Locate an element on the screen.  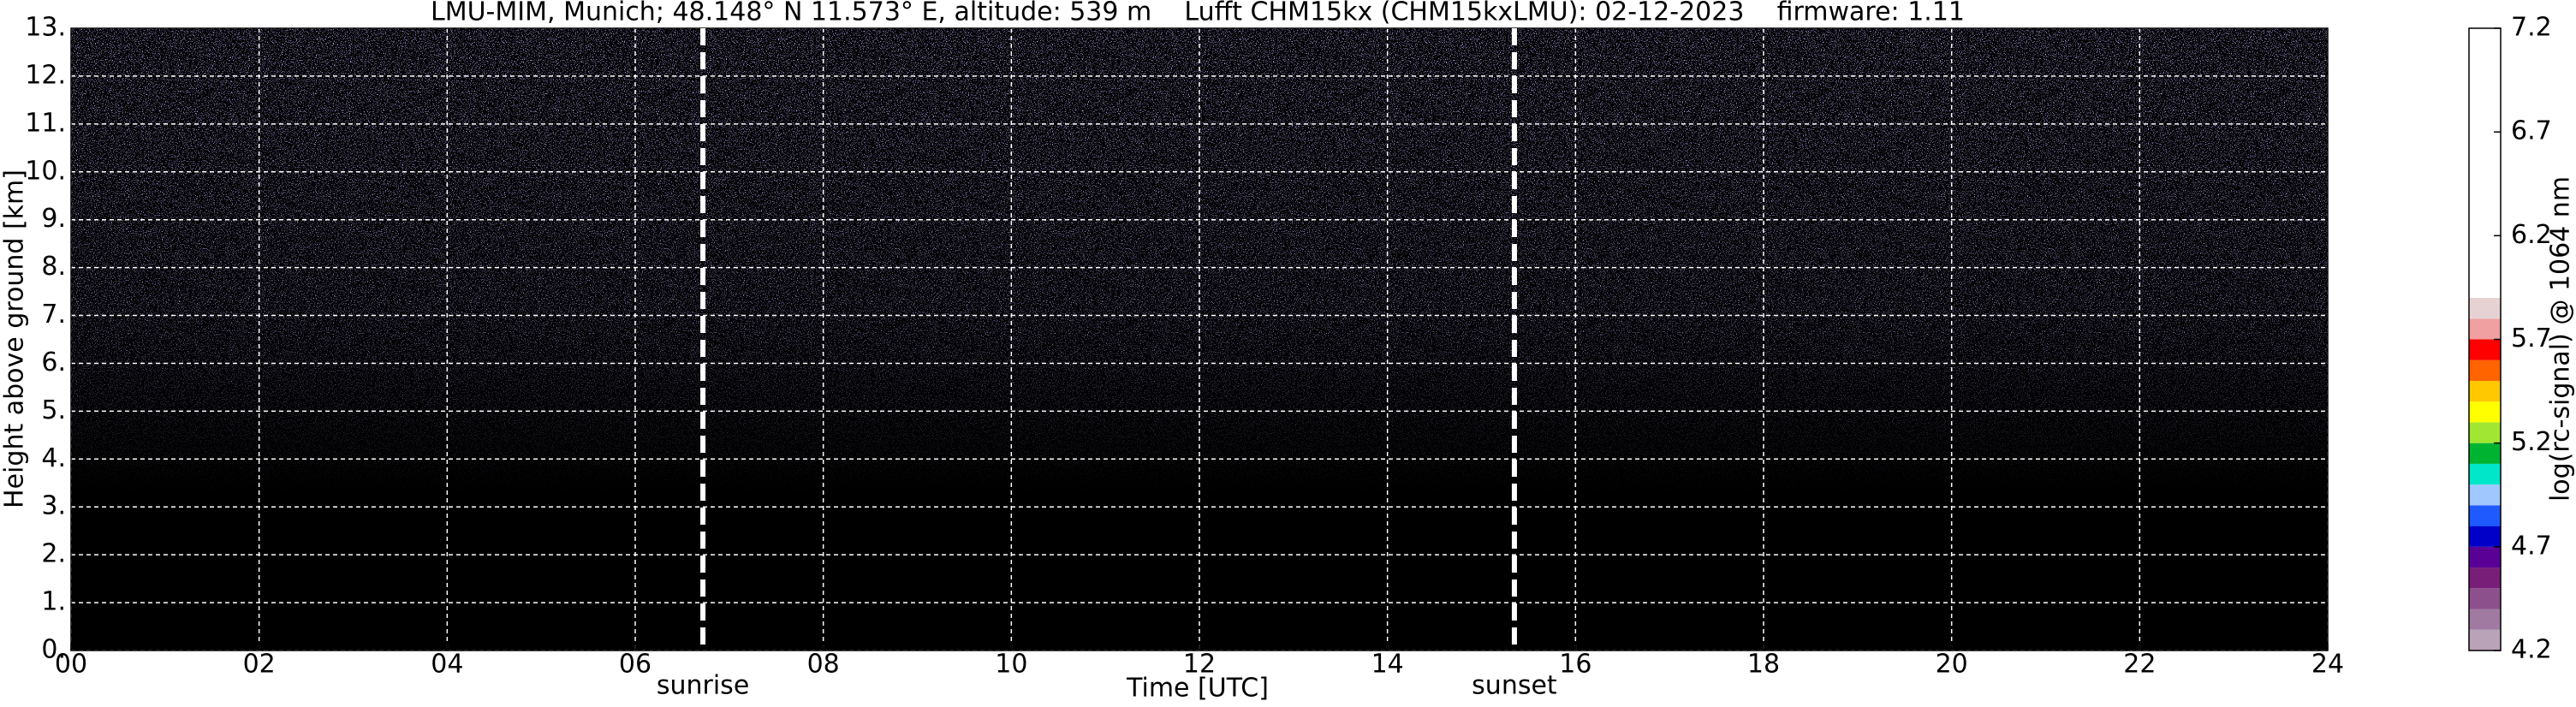
y-tick-label: 12. is located at coordinates (45, 75).